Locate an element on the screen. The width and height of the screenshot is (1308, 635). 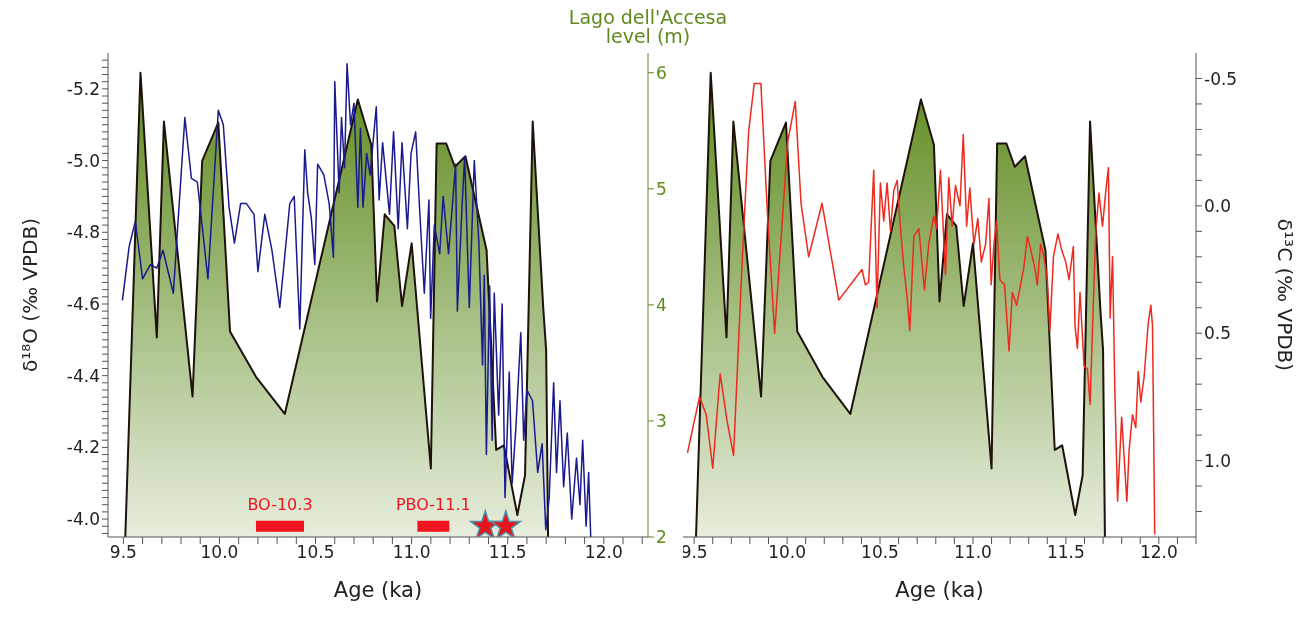
y-tick-label: -0.5 is located at coordinates (1221, 78).